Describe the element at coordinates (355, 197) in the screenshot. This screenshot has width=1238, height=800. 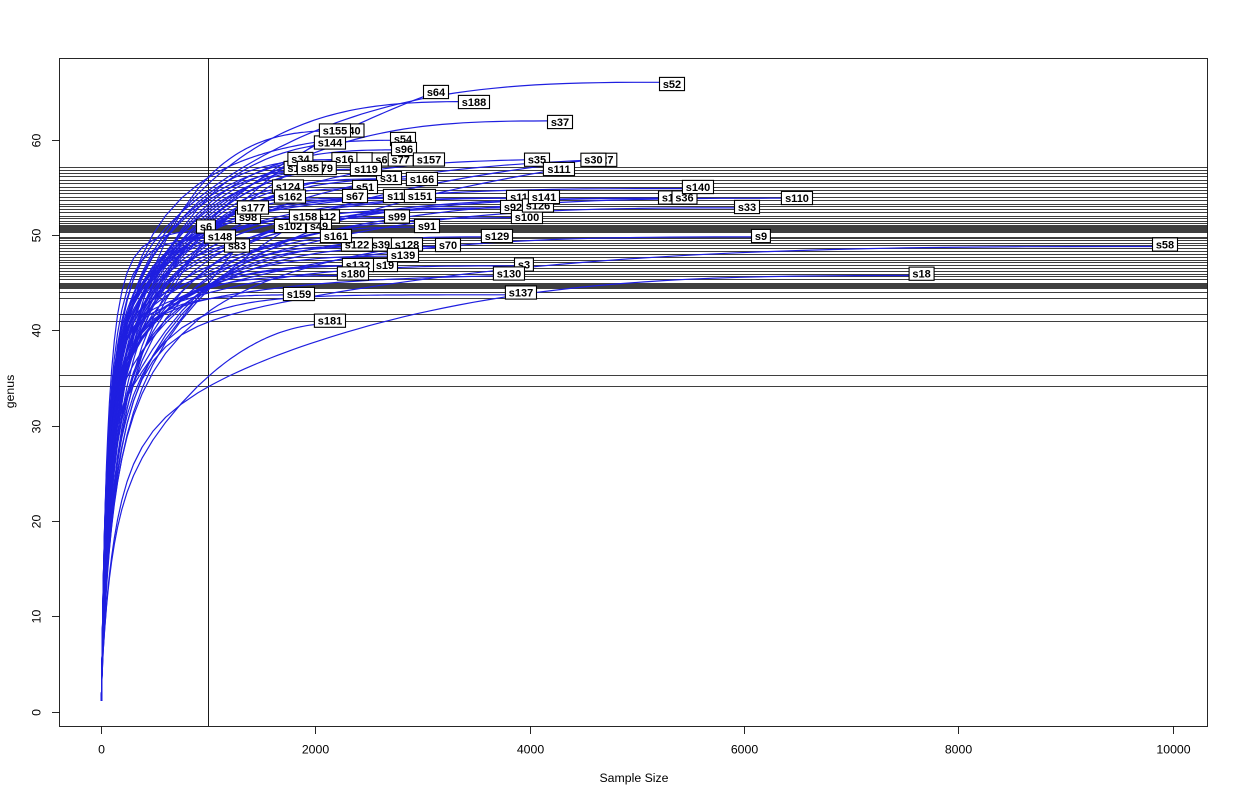
I see `svg-text: s67` at that location.